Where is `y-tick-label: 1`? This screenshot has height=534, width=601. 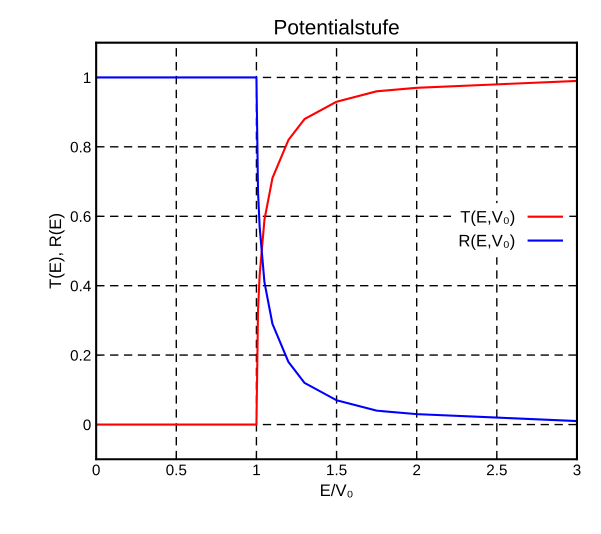
y-tick-label: 1 is located at coordinates (87, 77).